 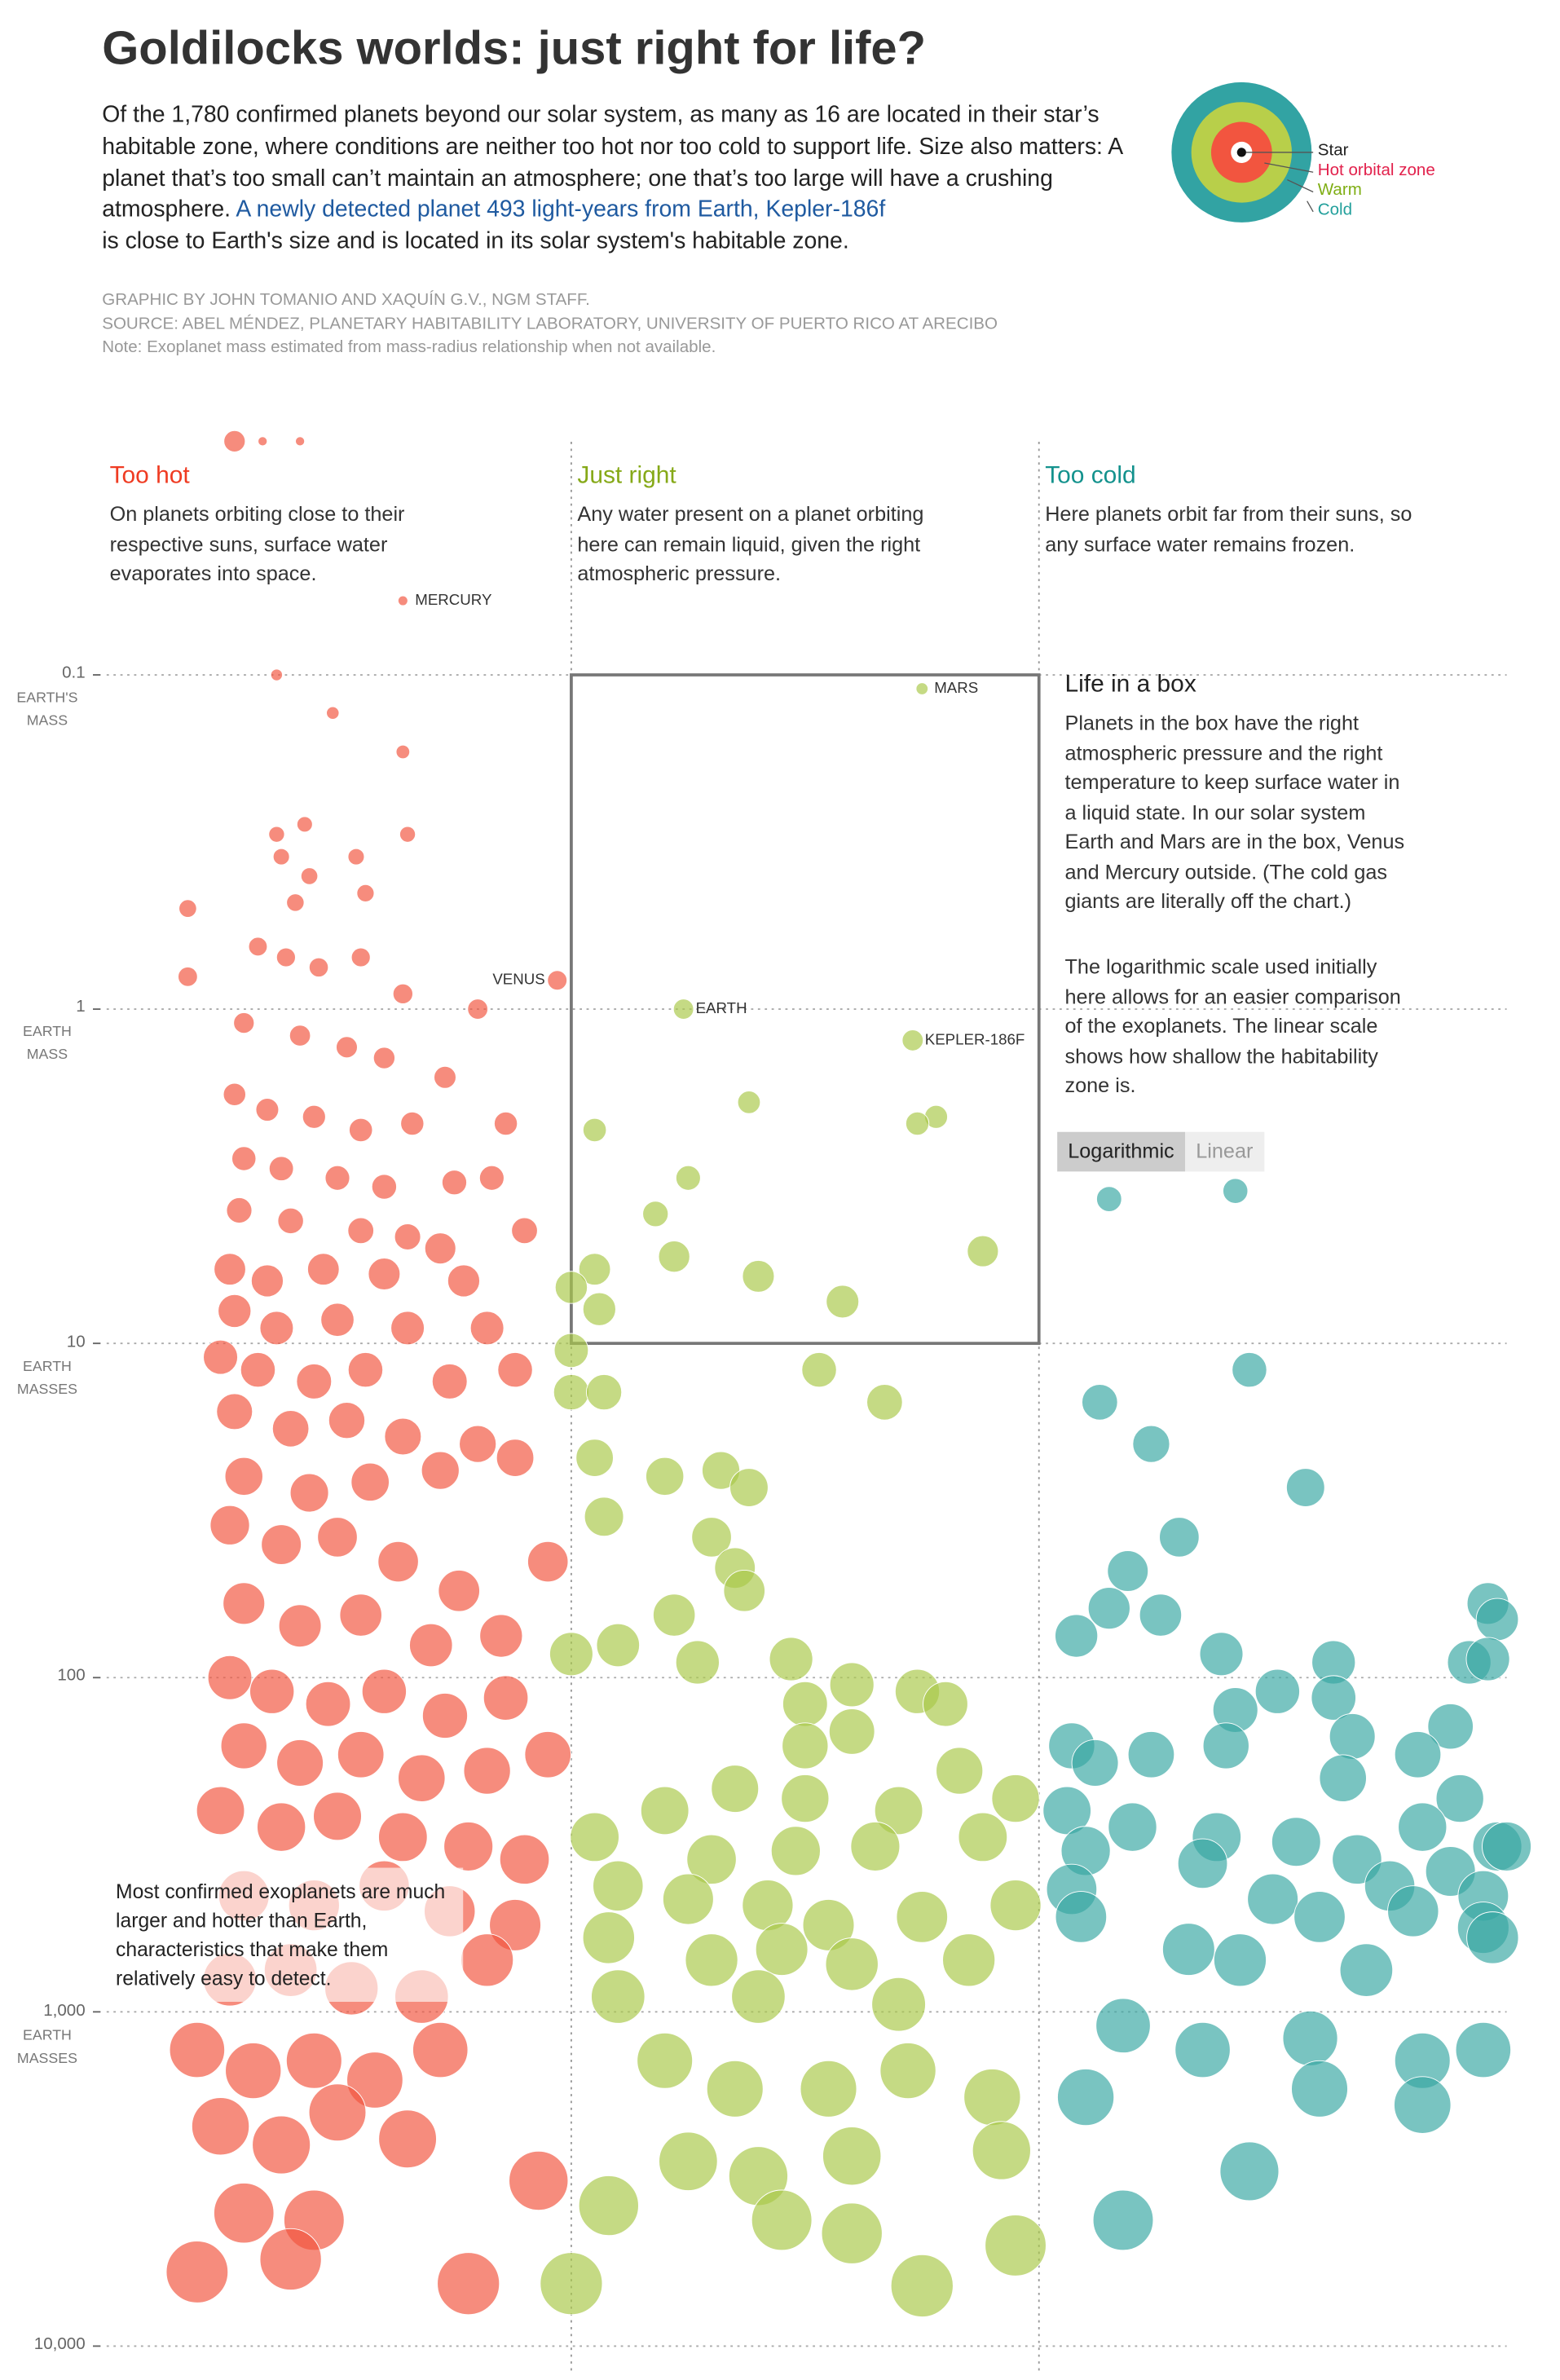 I want to click on planet-label: MERCURY, so click(x=454, y=600).